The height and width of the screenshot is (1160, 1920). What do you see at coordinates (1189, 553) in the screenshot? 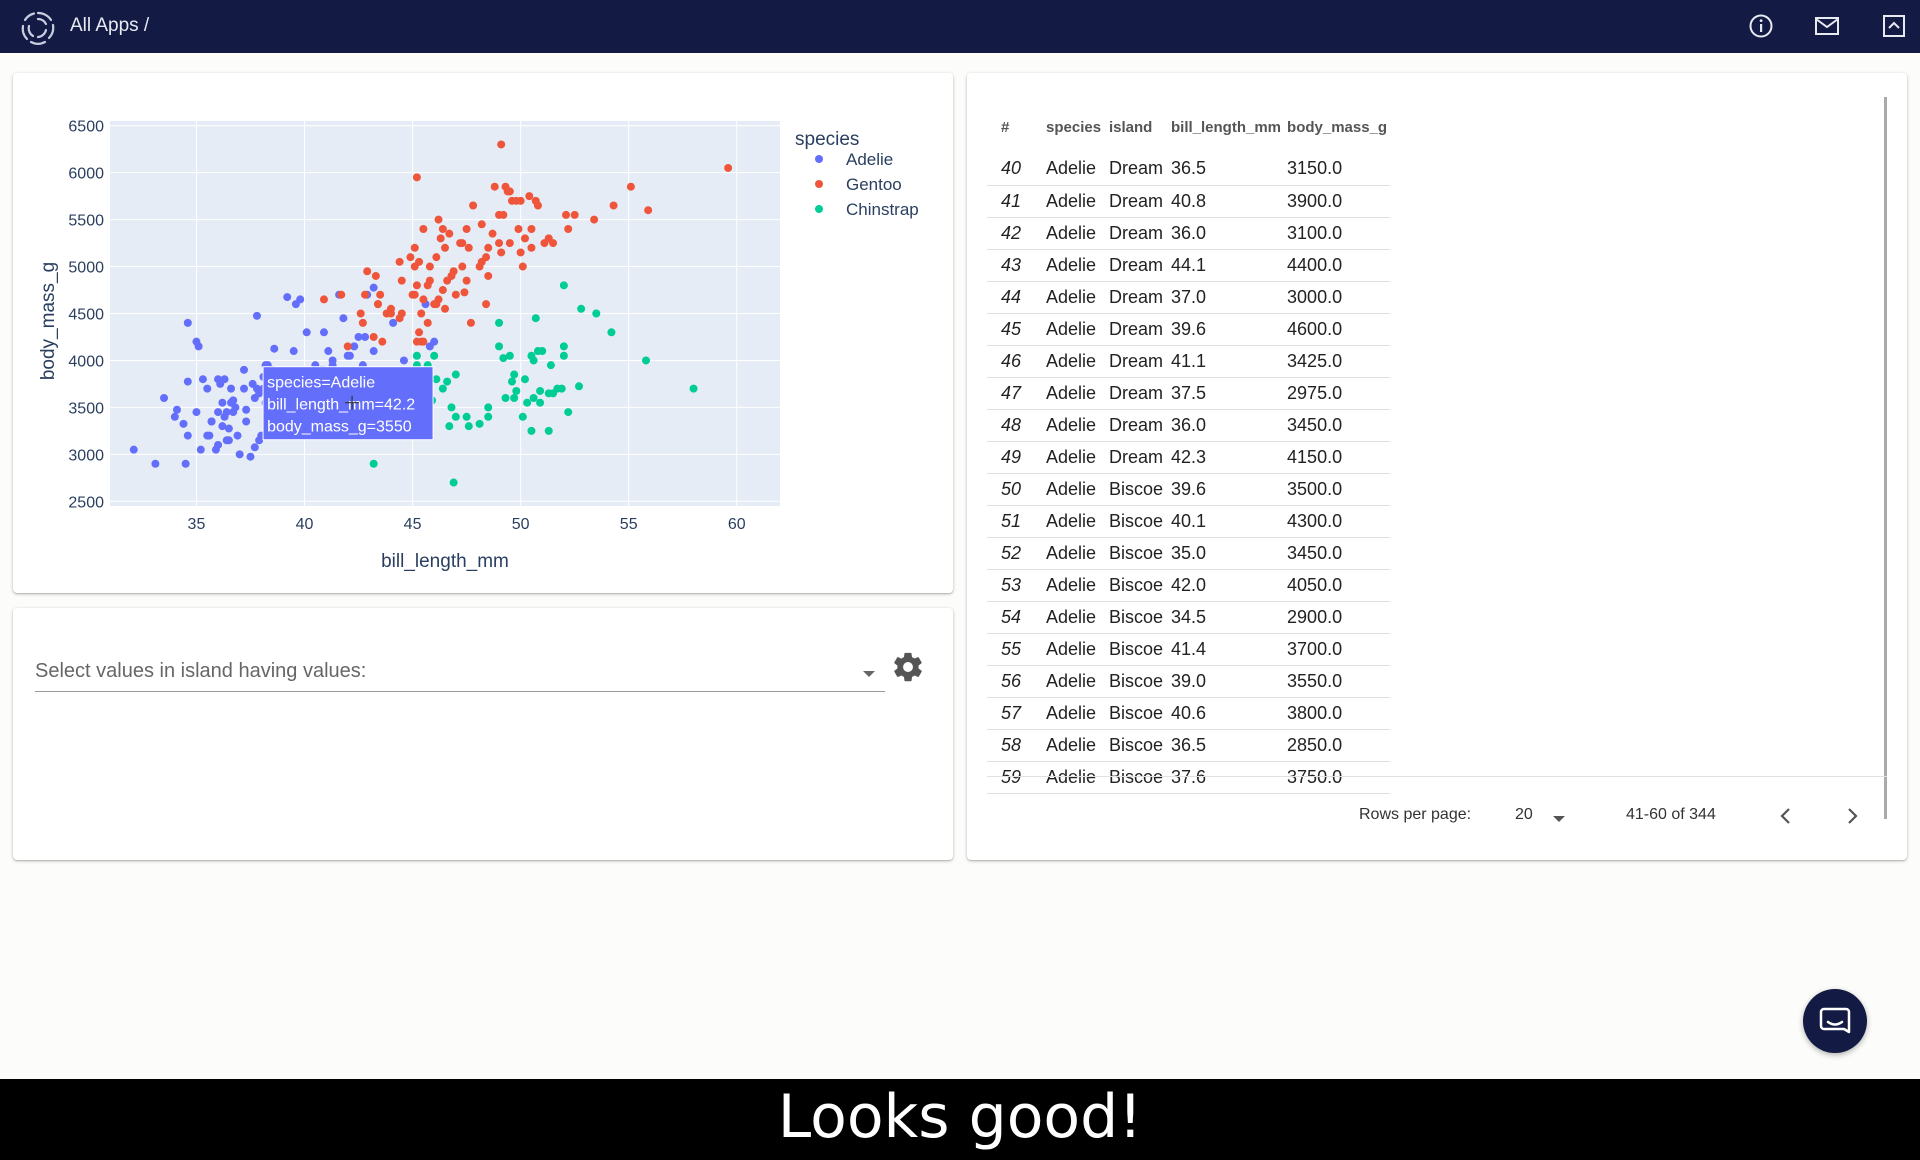
I see `table-row: 52 Adelie Biscoe 35.0 3450.0` at bounding box center [1189, 553].